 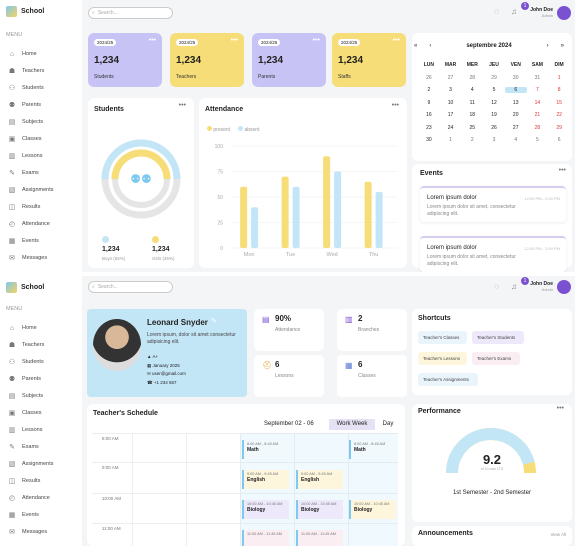 What do you see at coordinates (352, 424) in the screenshot?
I see `work-week-button: Work Week` at bounding box center [352, 424].